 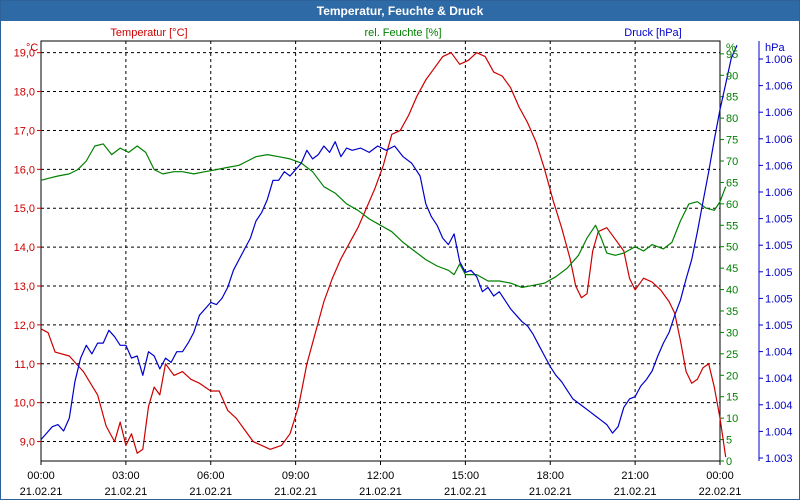 I want to click on temp-tick-label: 15,0, so click(x=24, y=209).